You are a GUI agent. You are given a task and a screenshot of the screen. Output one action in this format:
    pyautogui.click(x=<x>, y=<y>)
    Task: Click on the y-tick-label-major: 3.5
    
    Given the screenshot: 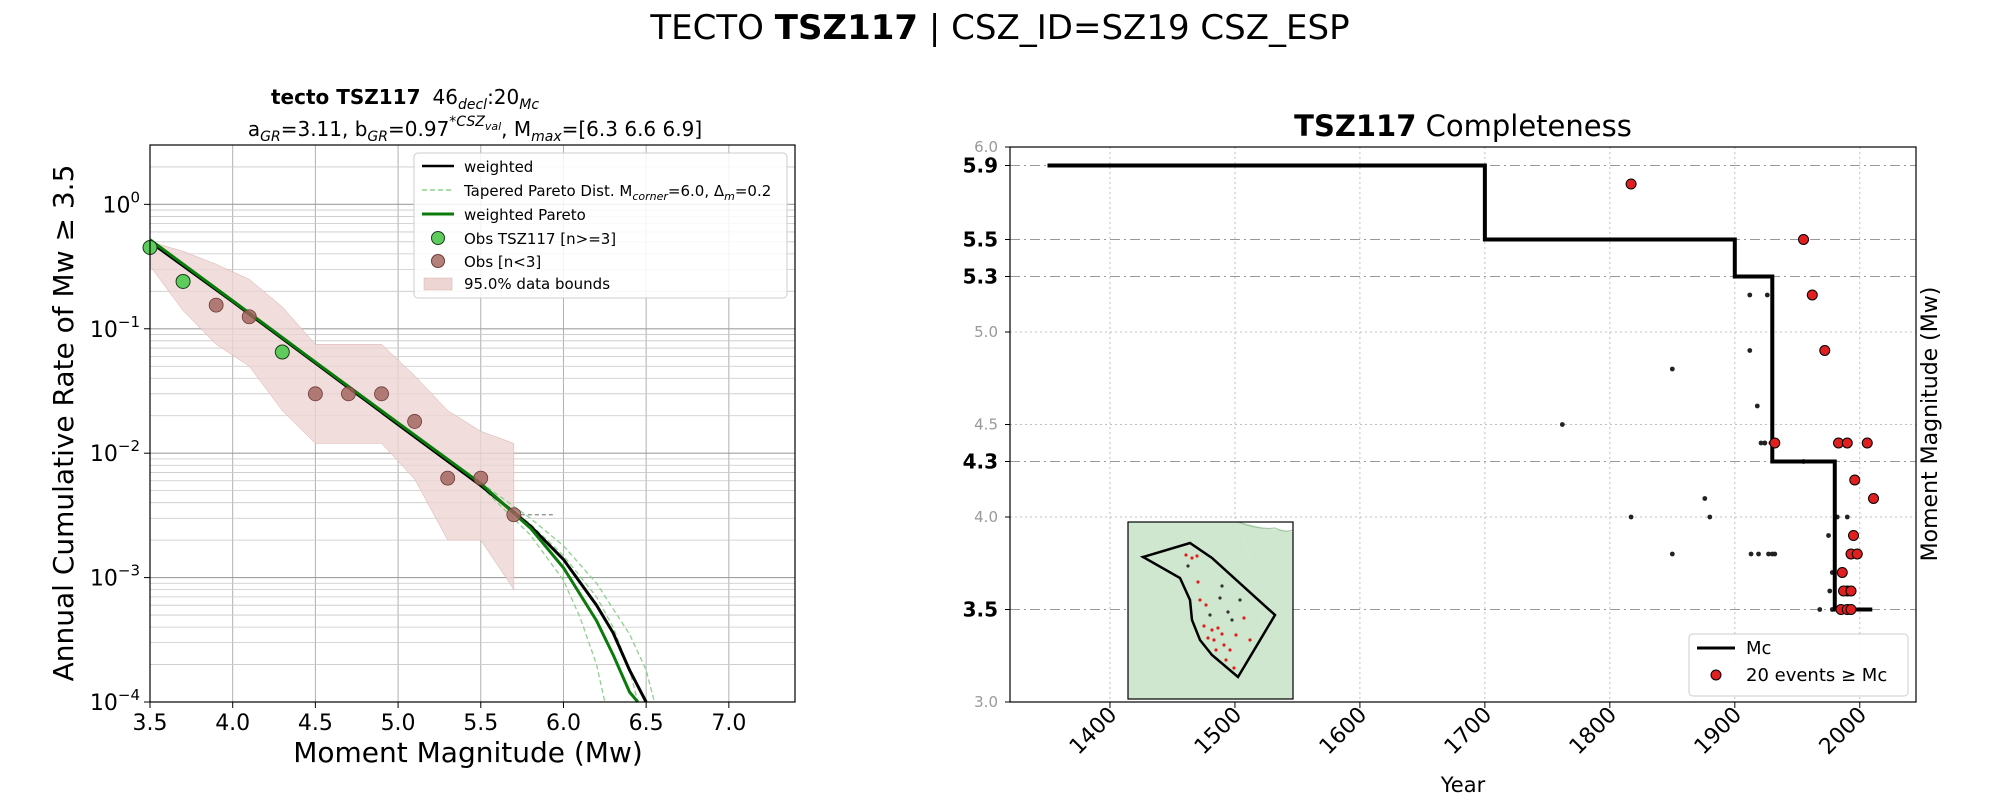 What is the action you would take?
    pyautogui.click(x=980, y=610)
    